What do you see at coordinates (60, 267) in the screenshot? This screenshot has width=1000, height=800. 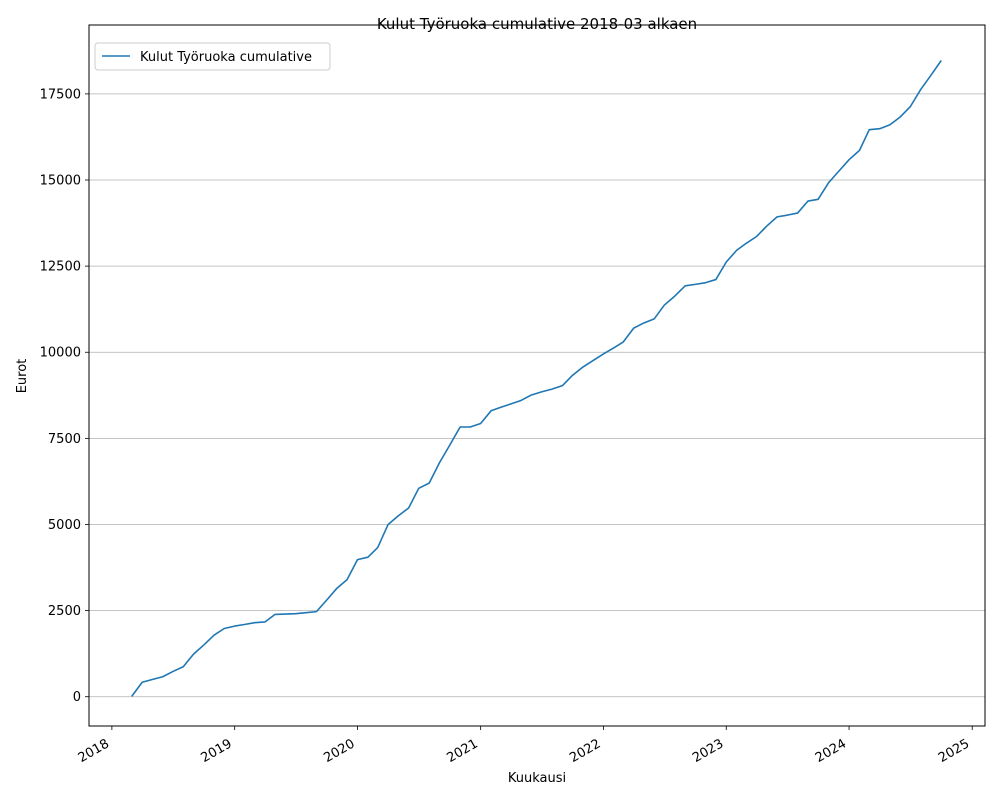 I see `y-tick-label: 12500` at bounding box center [60, 267].